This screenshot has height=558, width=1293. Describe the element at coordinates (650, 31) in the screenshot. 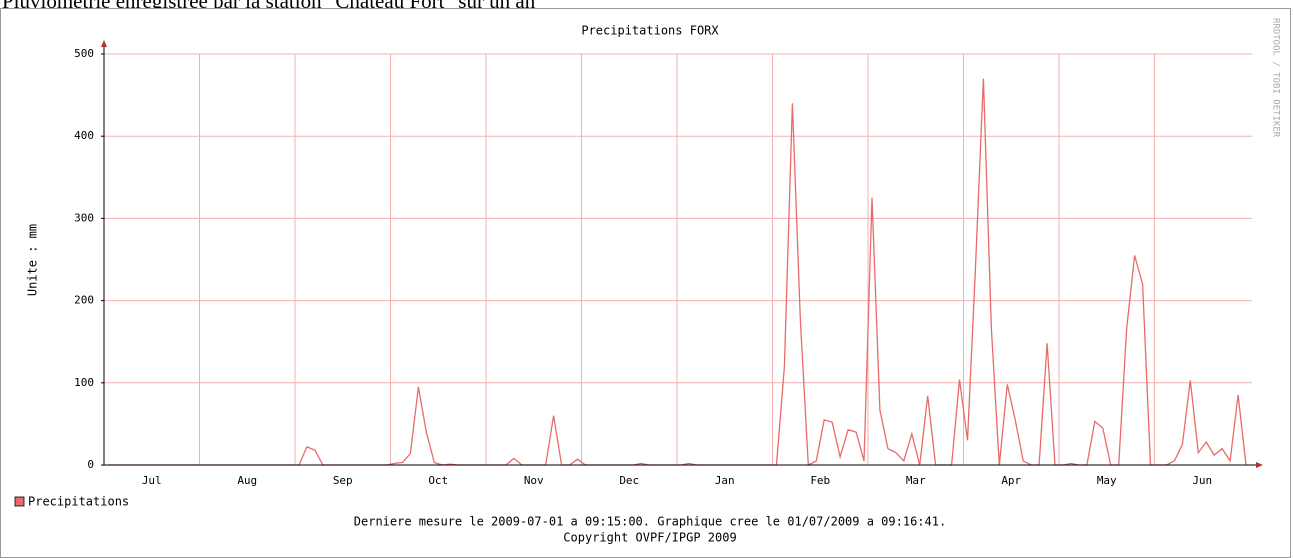

I see `chart-title: Precipitations FORX` at that location.